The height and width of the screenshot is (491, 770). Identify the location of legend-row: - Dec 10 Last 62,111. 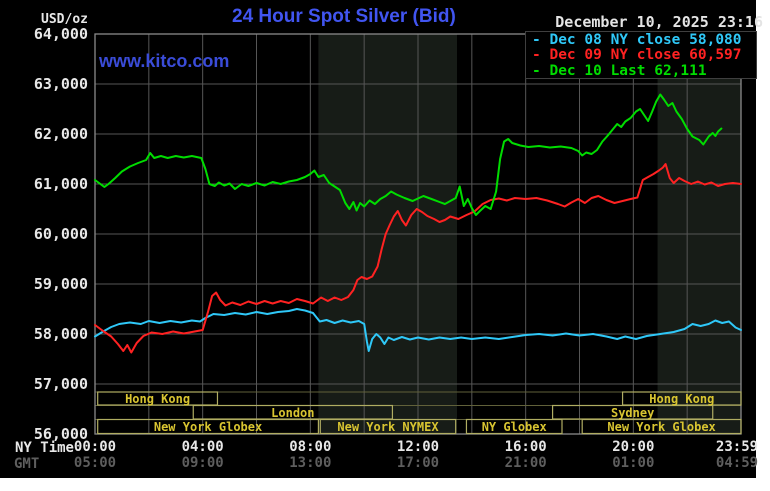
(619, 70).